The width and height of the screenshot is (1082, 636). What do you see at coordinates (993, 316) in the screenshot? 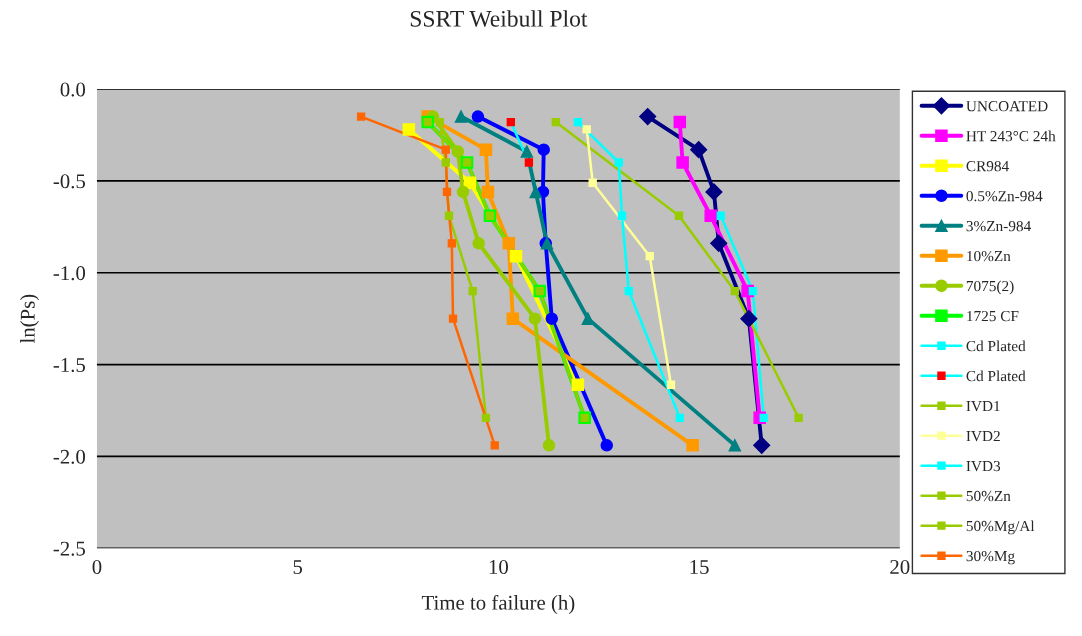
I see `legend-label: 1725 CF` at bounding box center [993, 316].